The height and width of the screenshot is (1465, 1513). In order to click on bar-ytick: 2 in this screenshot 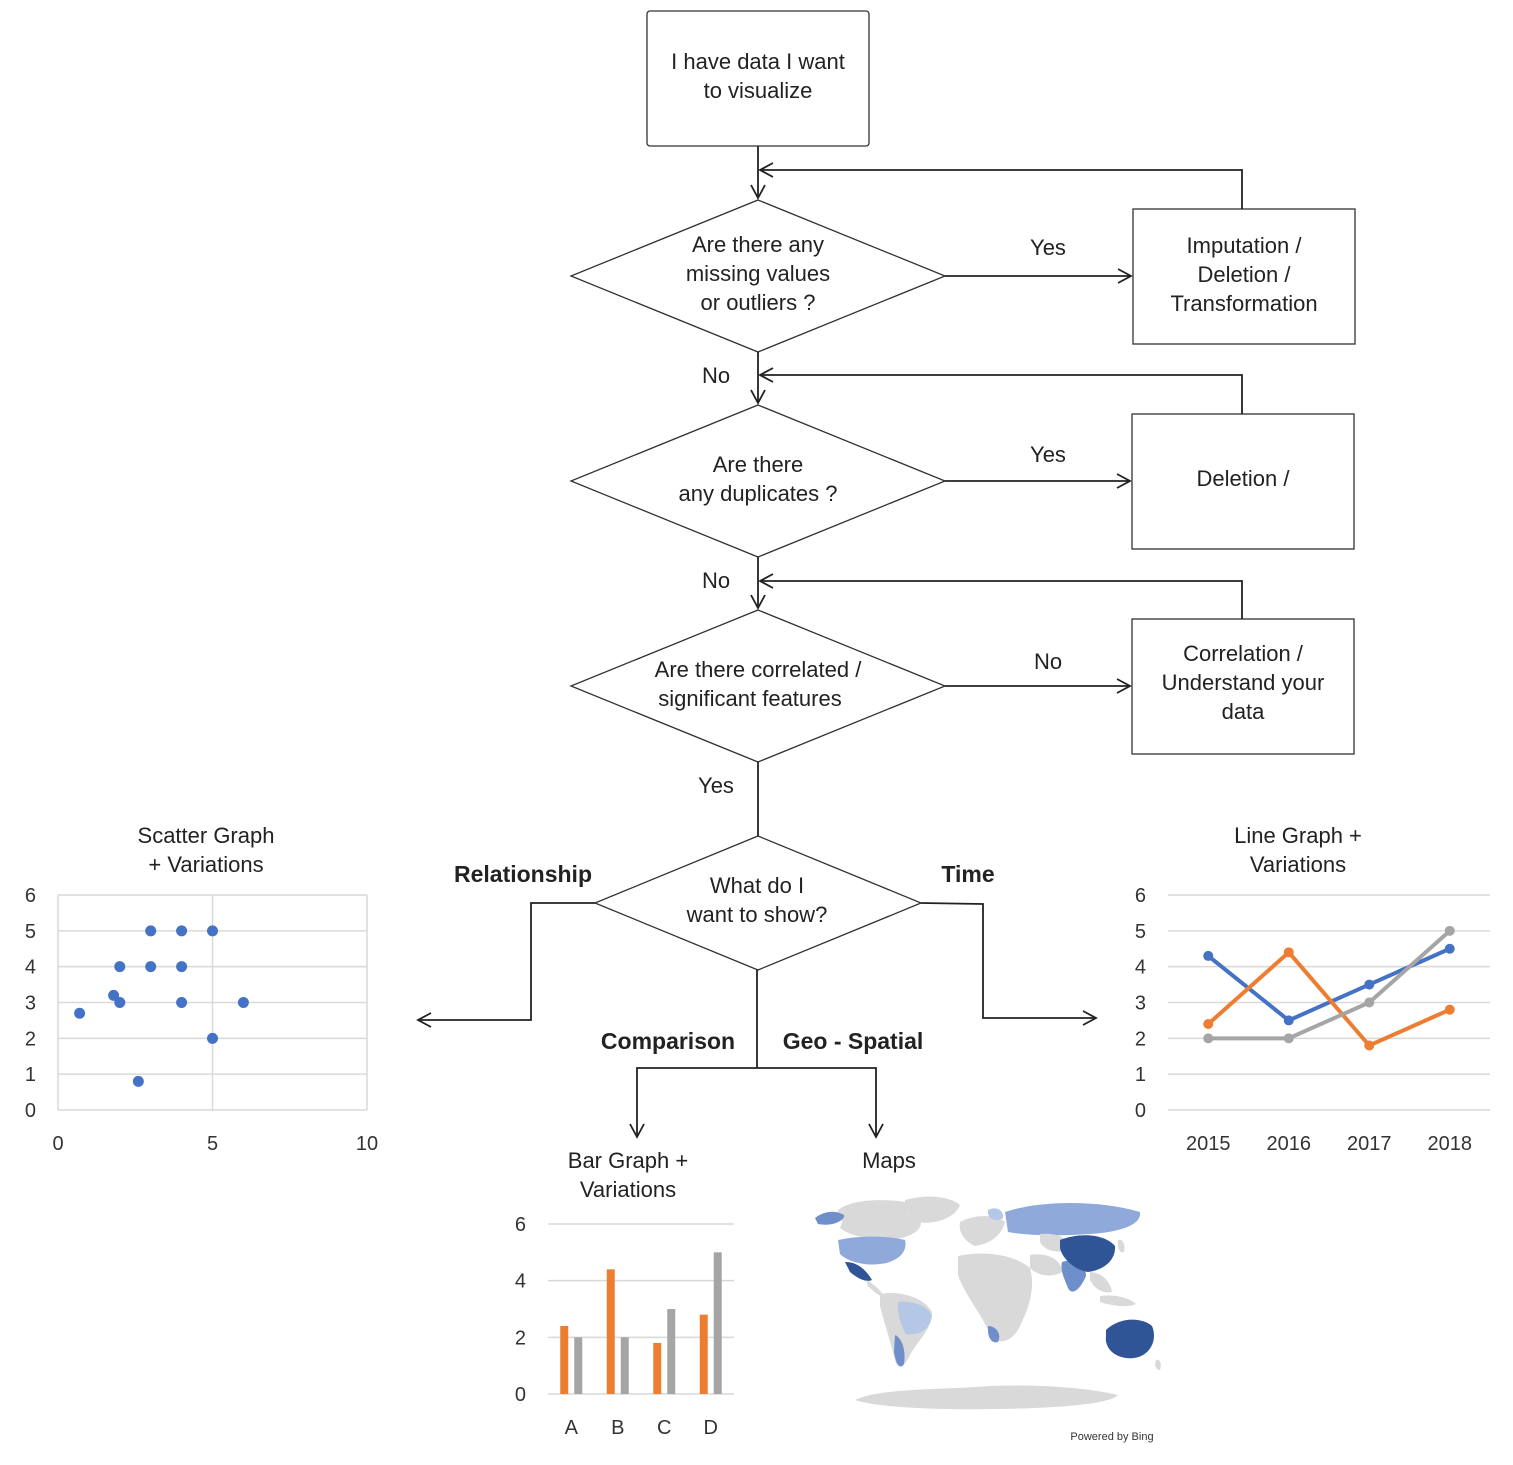, I will do `click(520, 1338)`.